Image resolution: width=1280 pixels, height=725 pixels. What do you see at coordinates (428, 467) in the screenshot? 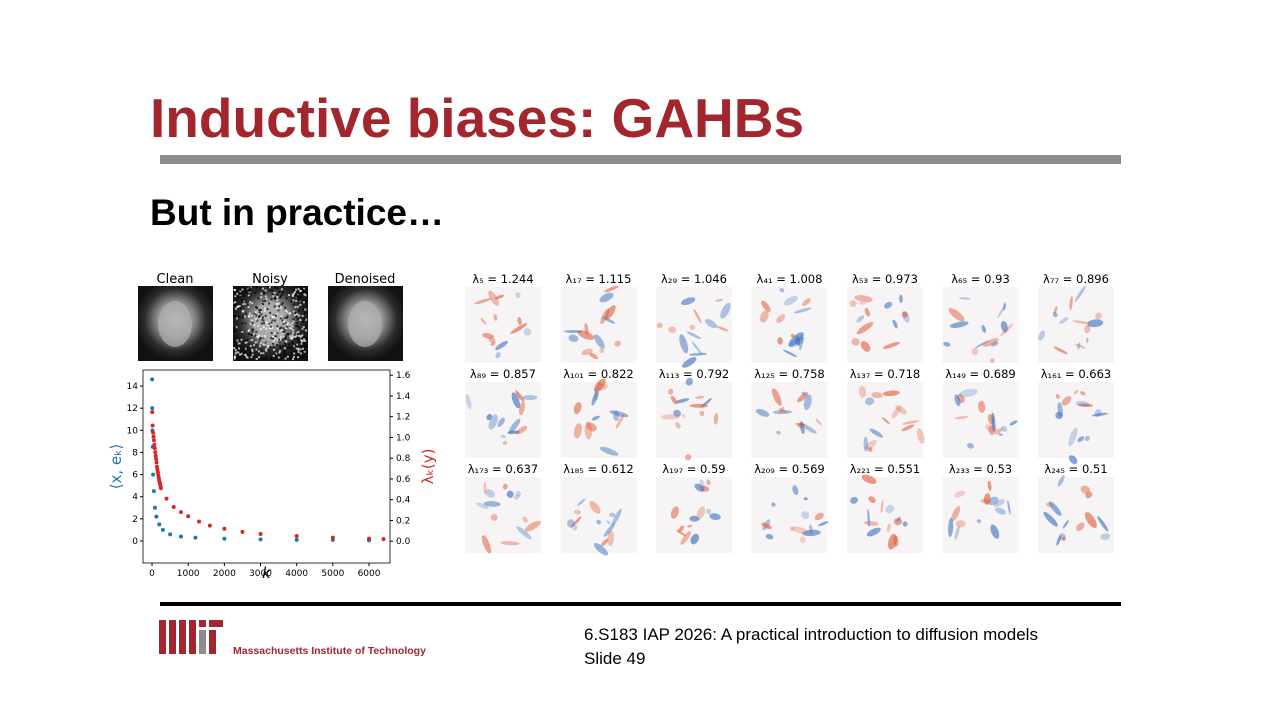
I see `y2-axis-label: λₖ(y)` at bounding box center [428, 467].